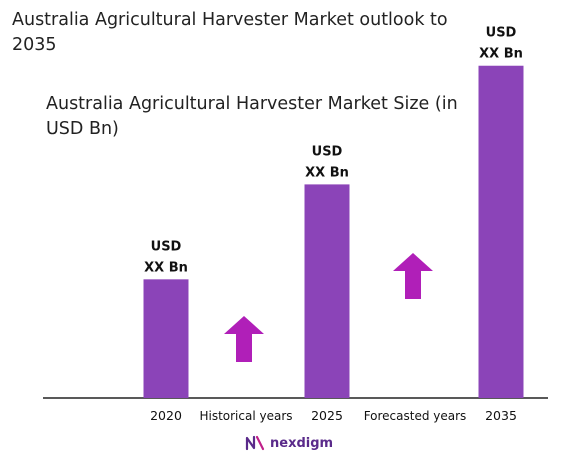 The width and height of the screenshot is (587, 462). What do you see at coordinates (245, 416) in the screenshot?
I see `period-label-1: Historical years` at bounding box center [245, 416].